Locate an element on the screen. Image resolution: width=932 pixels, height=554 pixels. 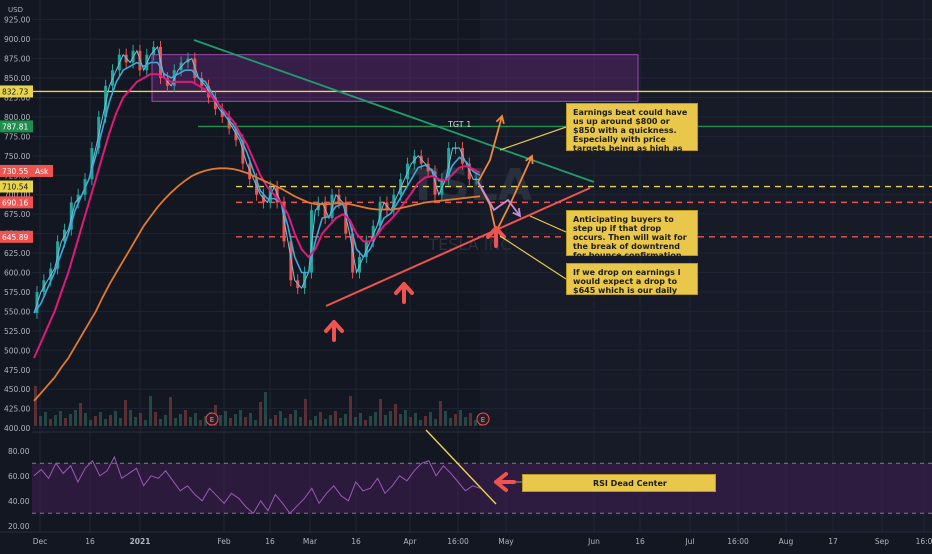
rsi-trendline is located at coordinates (461, 467).